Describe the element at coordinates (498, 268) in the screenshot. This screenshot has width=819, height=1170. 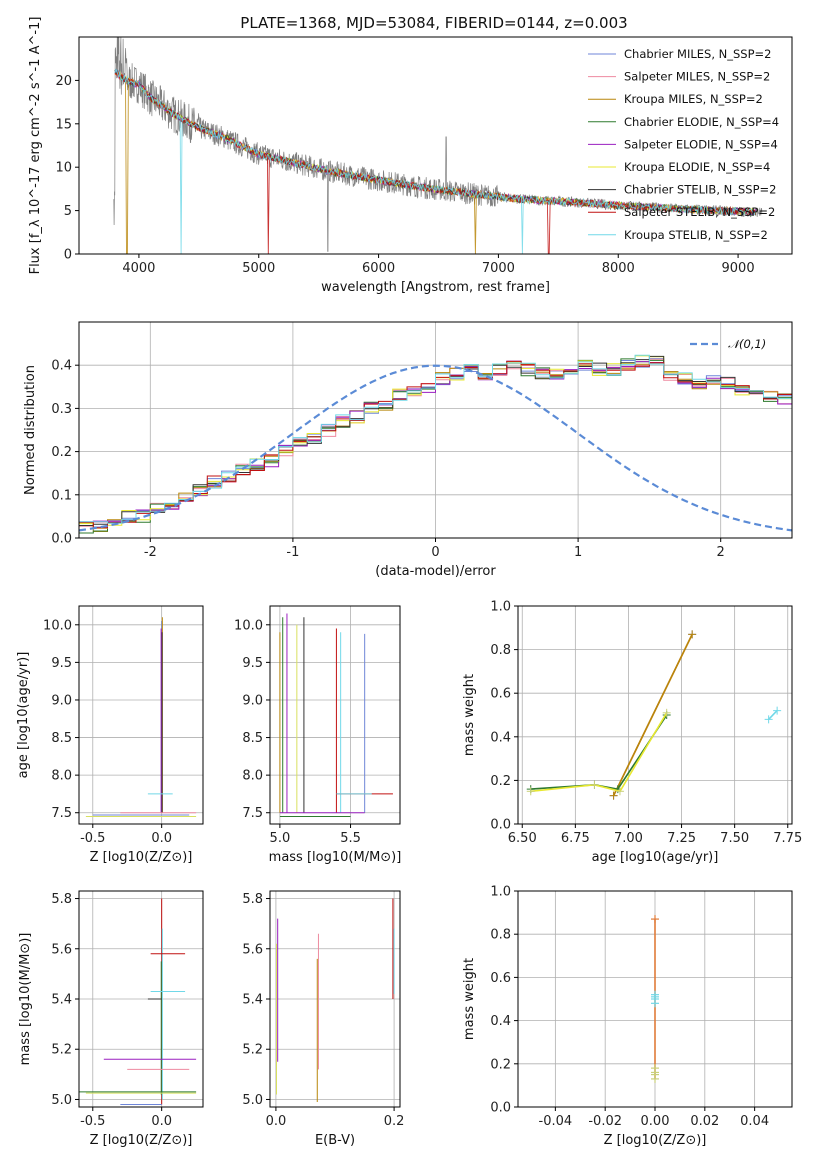
I see `x-tick-label: 7000` at that location.